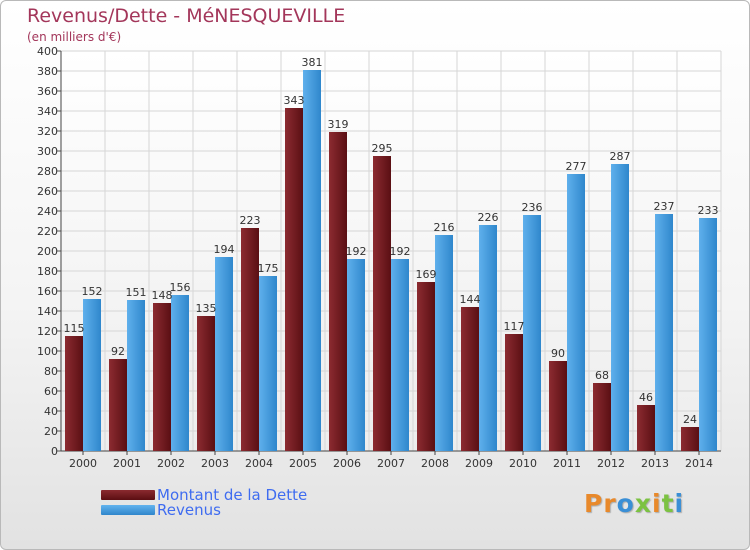 This screenshot has height=550, width=750. I want to click on data-label-revenue: 233, so click(708, 210).